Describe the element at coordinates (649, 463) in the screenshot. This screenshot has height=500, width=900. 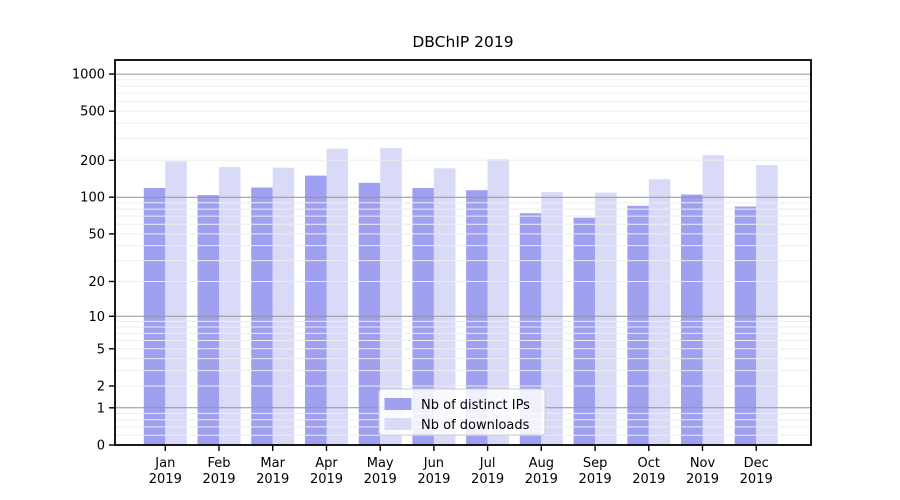
I see `x-tick-label-month: Oct` at that location.